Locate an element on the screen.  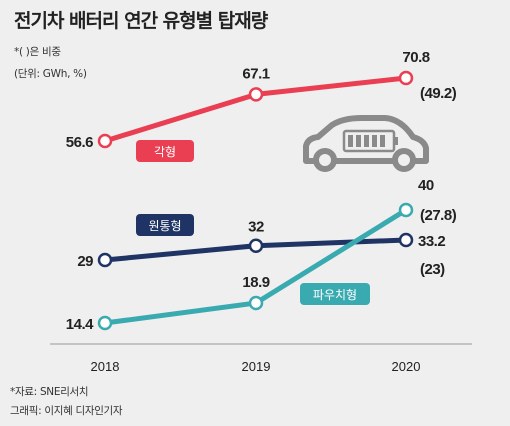
data-label-pouch: 14.4 is located at coordinates (80, 324).